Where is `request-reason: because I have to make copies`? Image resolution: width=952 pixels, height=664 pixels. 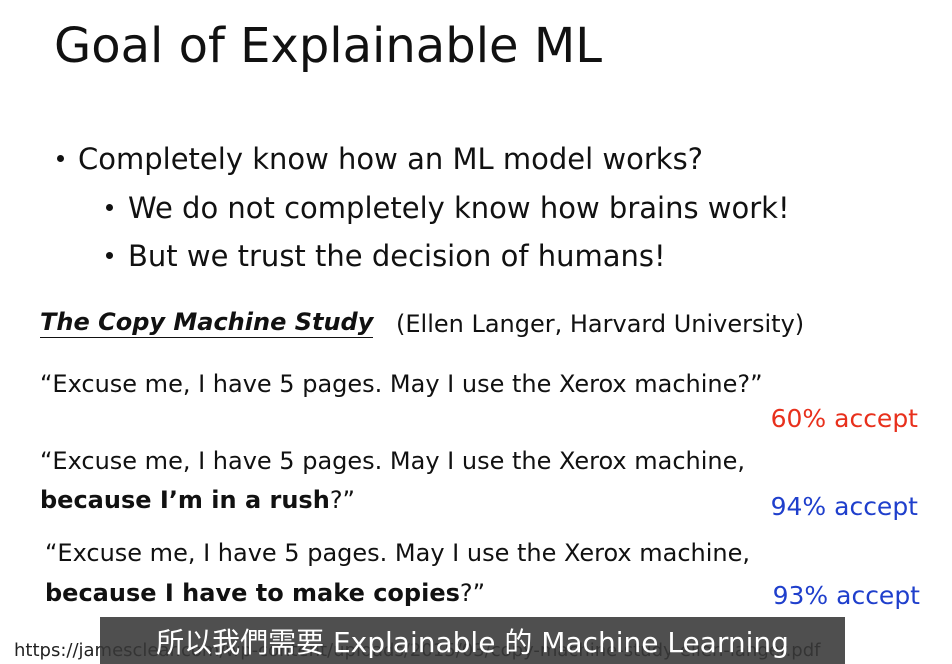
request-reason: because I have to make copies is located at coordinates (252, 593).